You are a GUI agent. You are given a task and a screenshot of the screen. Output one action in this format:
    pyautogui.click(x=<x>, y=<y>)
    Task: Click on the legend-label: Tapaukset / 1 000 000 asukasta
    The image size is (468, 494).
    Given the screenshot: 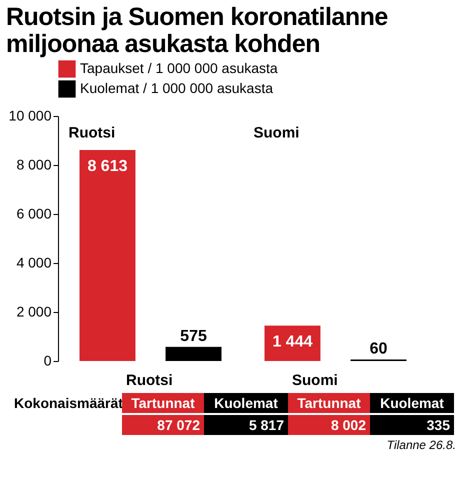 What is the action you would take?
    pyautogui.click(x=179, y=68)
    